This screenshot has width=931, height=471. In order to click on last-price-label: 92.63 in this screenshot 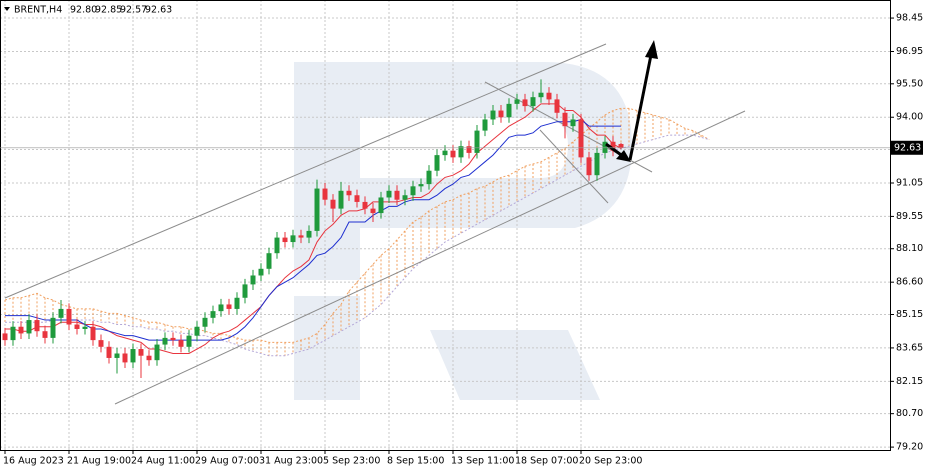, I will do `click(907, 147)`.